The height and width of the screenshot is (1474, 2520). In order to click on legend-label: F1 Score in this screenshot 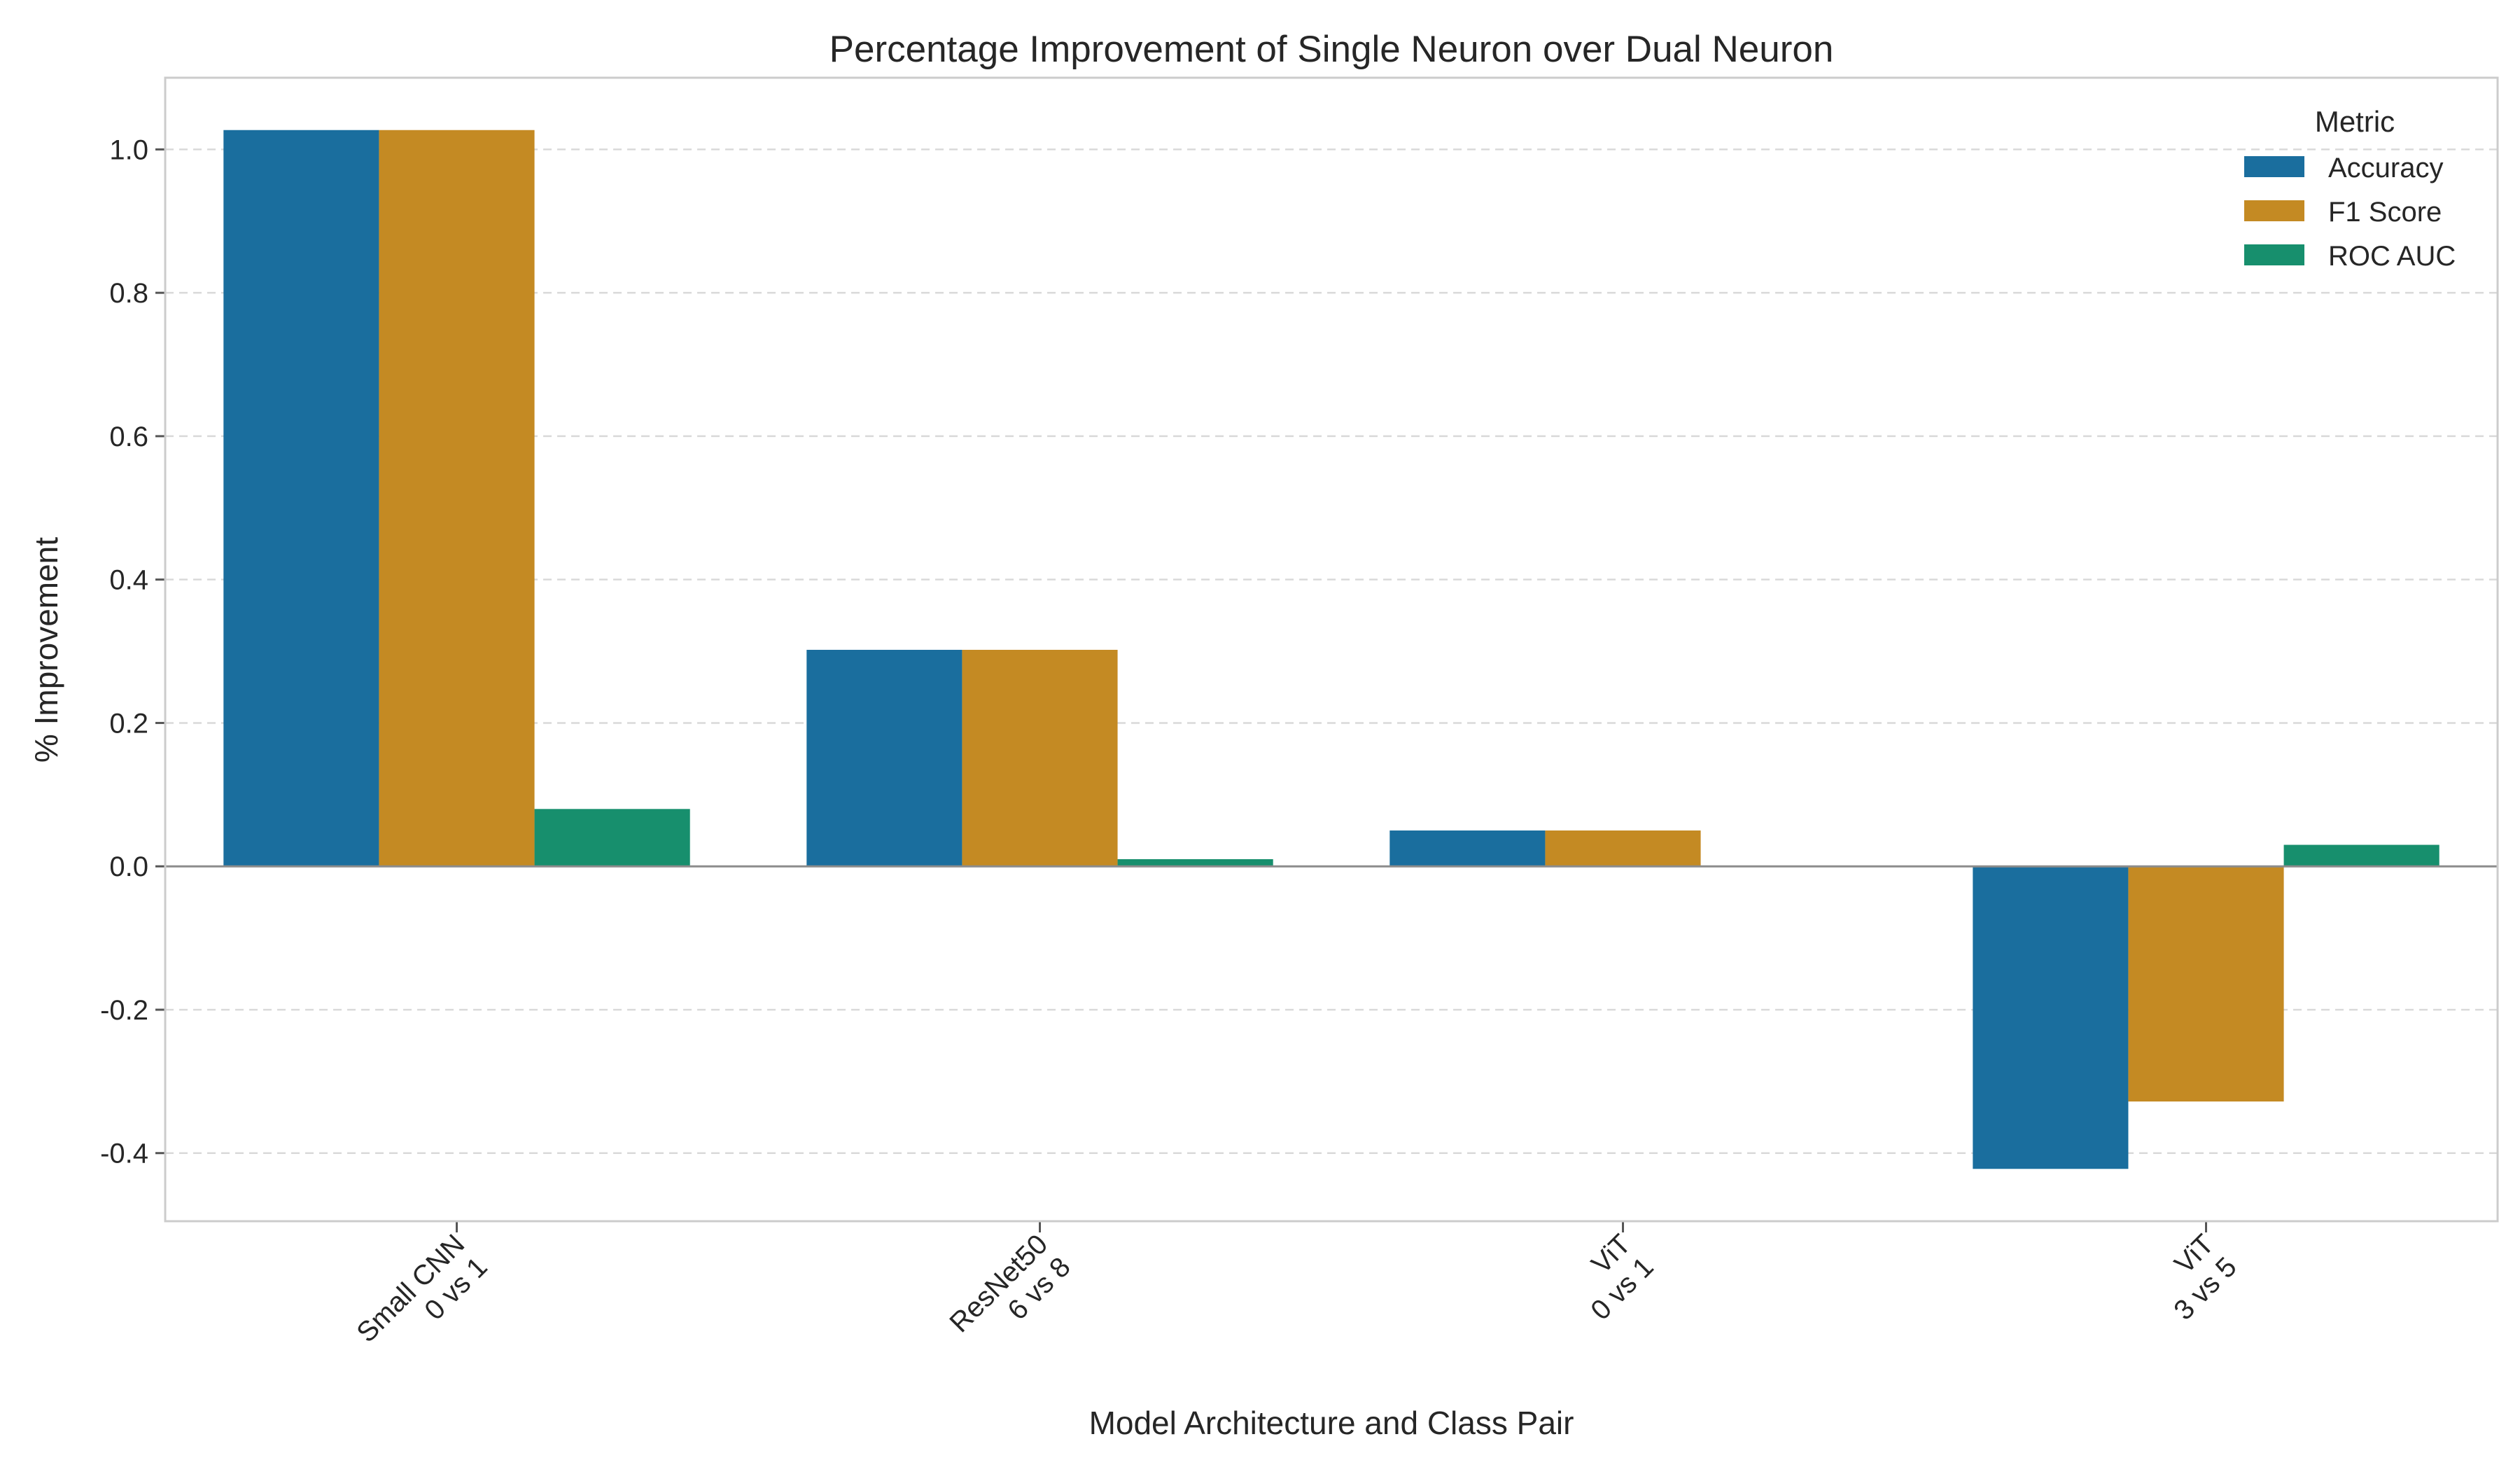, I will do `click(2385, 212)`.